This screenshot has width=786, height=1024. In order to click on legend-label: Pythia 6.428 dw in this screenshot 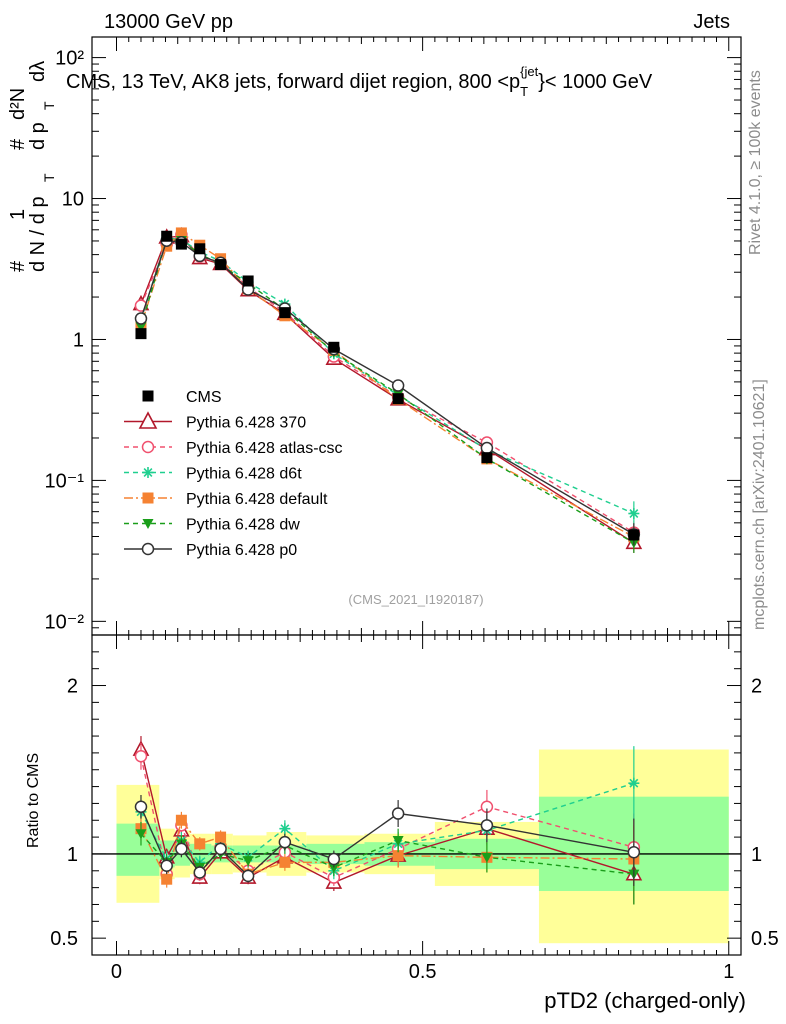, I will do `click(243, 525)`.